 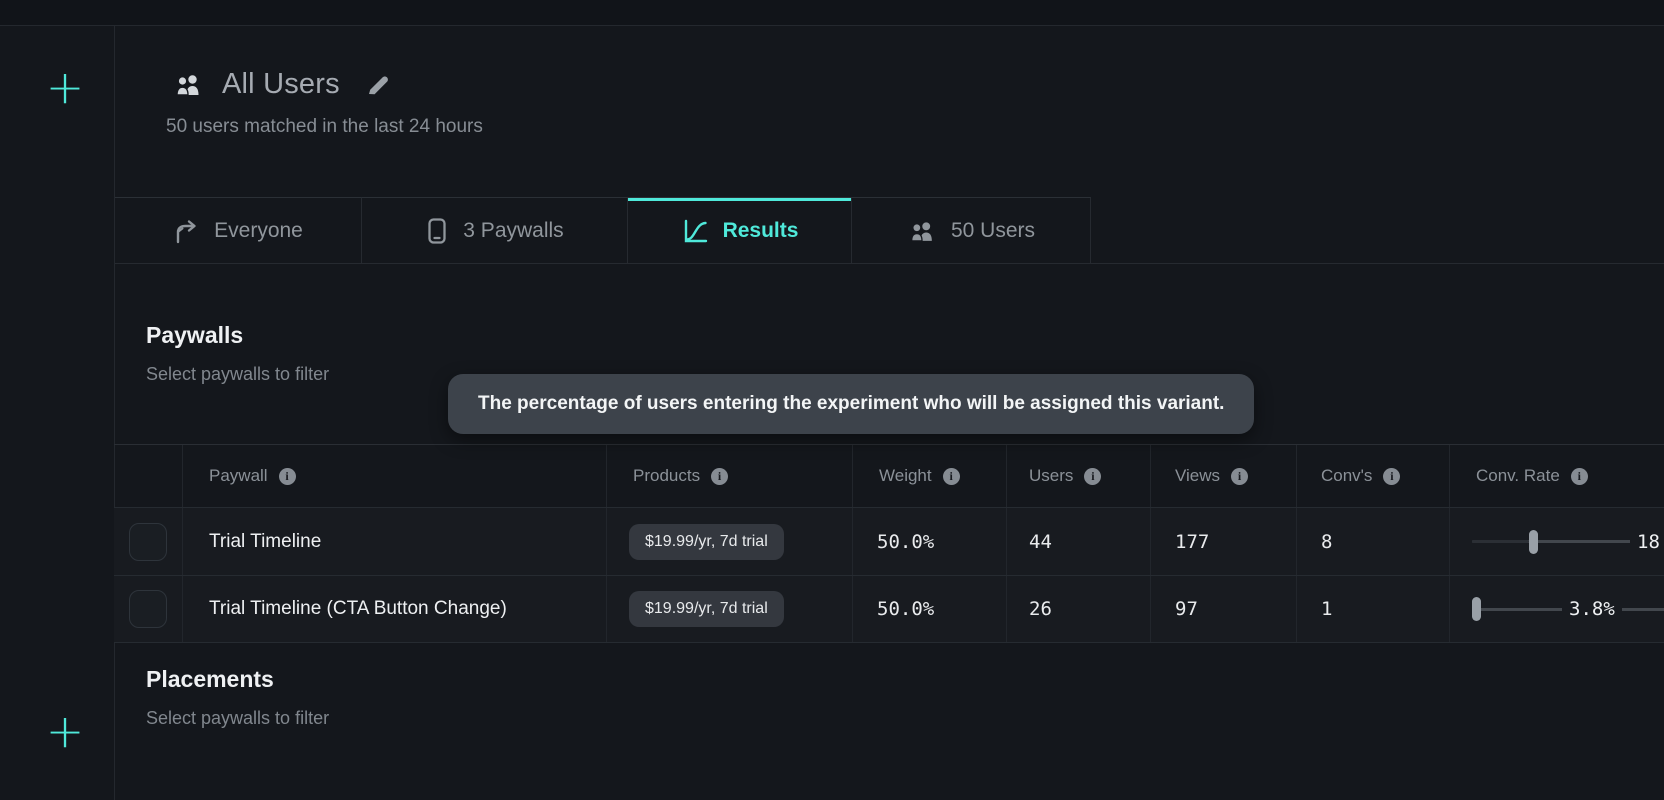 What do you see at coordinates (1592, 609) in the screenshot?
I see `slider-value-label: 3.8%` at bounding box center [1592, 609].